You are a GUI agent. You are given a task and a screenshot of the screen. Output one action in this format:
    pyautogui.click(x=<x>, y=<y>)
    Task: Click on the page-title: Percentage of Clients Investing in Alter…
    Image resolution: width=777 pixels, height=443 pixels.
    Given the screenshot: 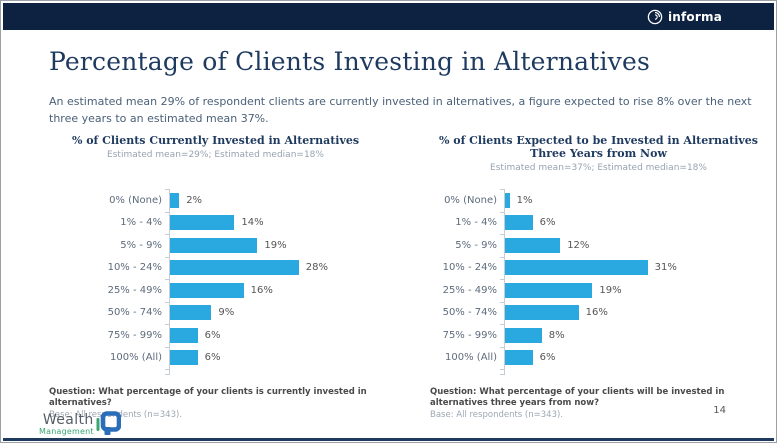 What is the action you would take?
    pyautogui.click(x=350, y=61)
    